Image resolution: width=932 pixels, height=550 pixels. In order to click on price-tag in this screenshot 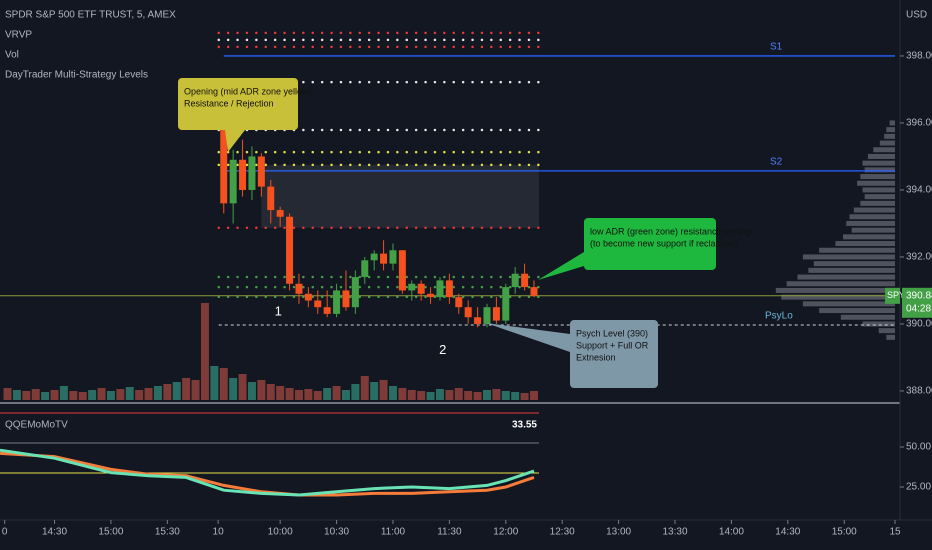, I will do `click(892, 295)`.